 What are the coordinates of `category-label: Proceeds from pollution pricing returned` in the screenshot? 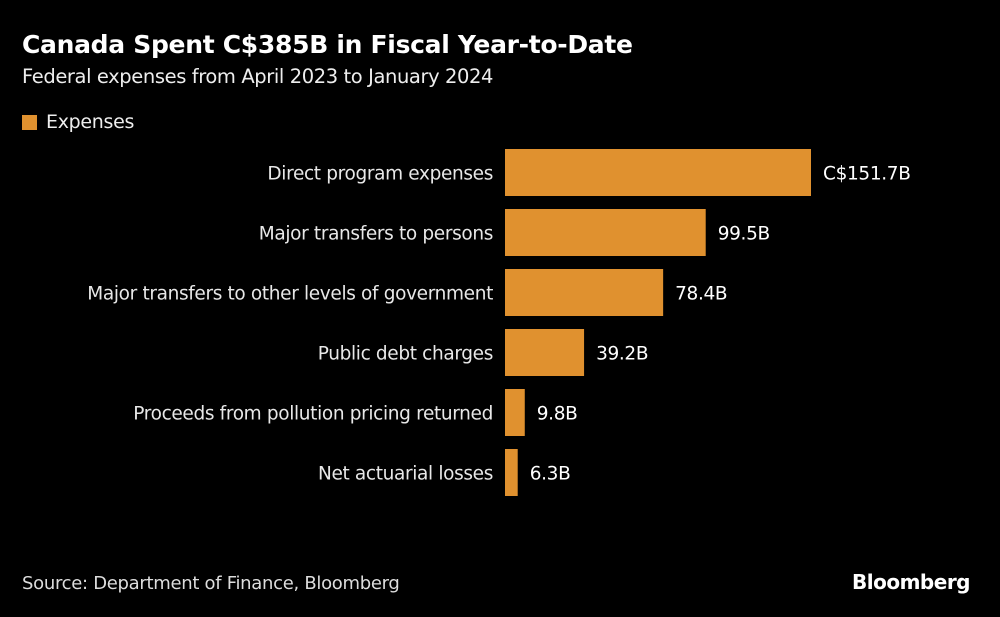 It's located at (313, 414).